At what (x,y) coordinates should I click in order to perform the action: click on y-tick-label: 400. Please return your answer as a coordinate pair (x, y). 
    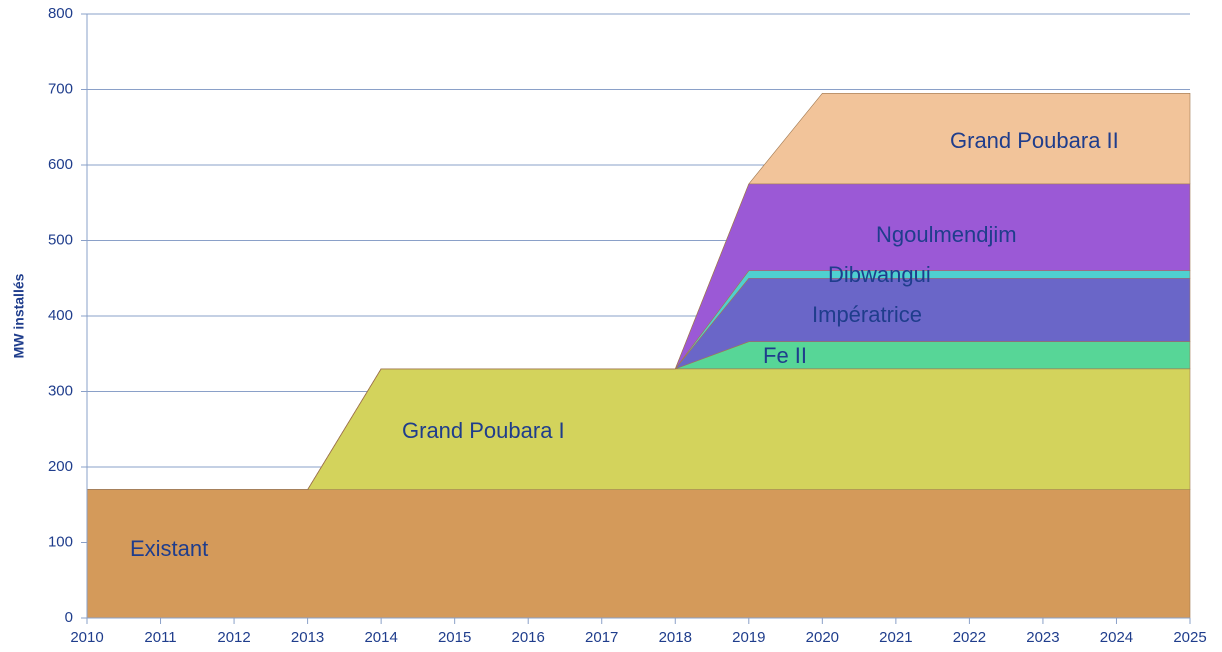
    Looking at the image, I should click on (60, 315).